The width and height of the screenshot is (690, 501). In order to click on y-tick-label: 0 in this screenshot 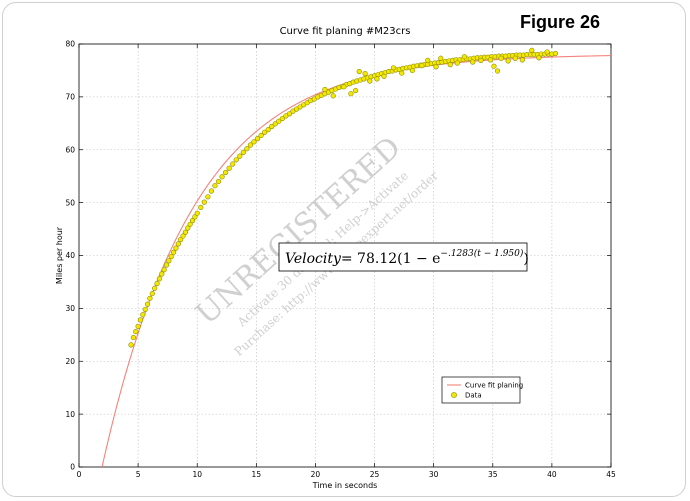, I will do `click(72, 467)`.